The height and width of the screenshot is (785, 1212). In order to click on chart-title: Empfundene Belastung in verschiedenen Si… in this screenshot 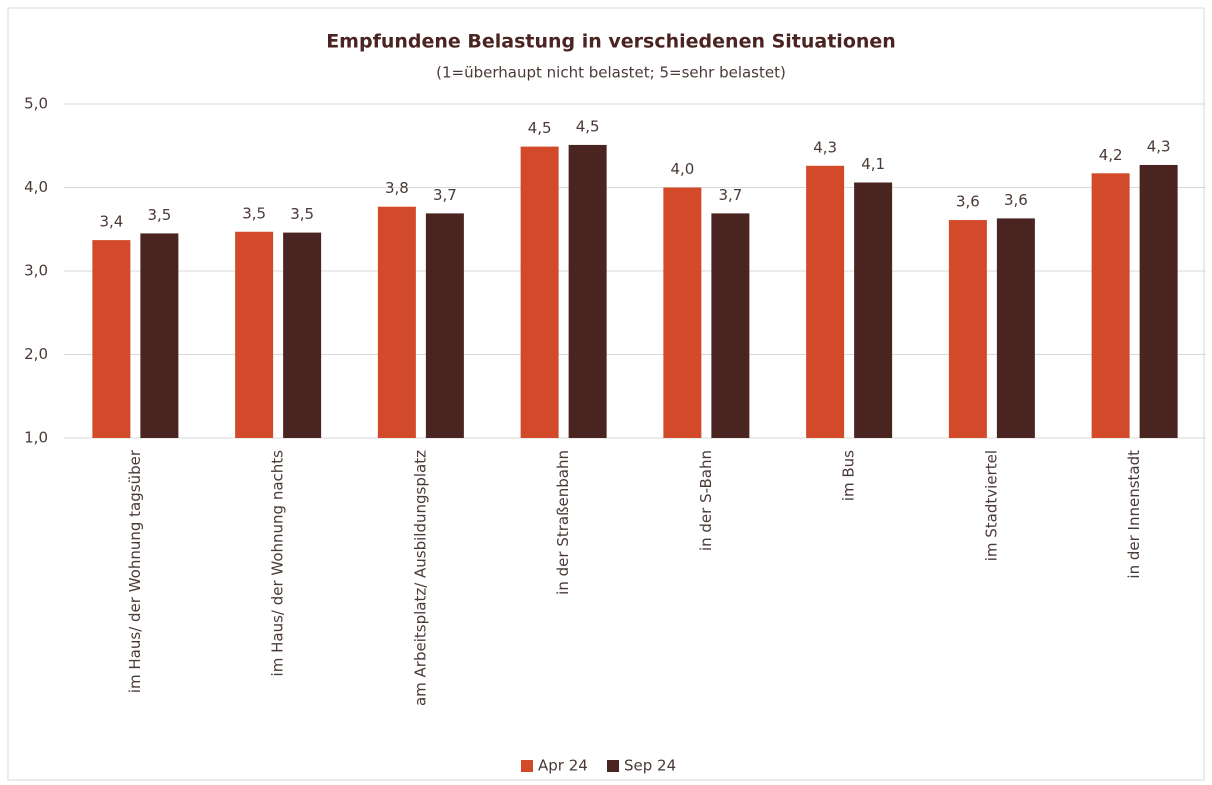, I will do `click(611, 42)`.